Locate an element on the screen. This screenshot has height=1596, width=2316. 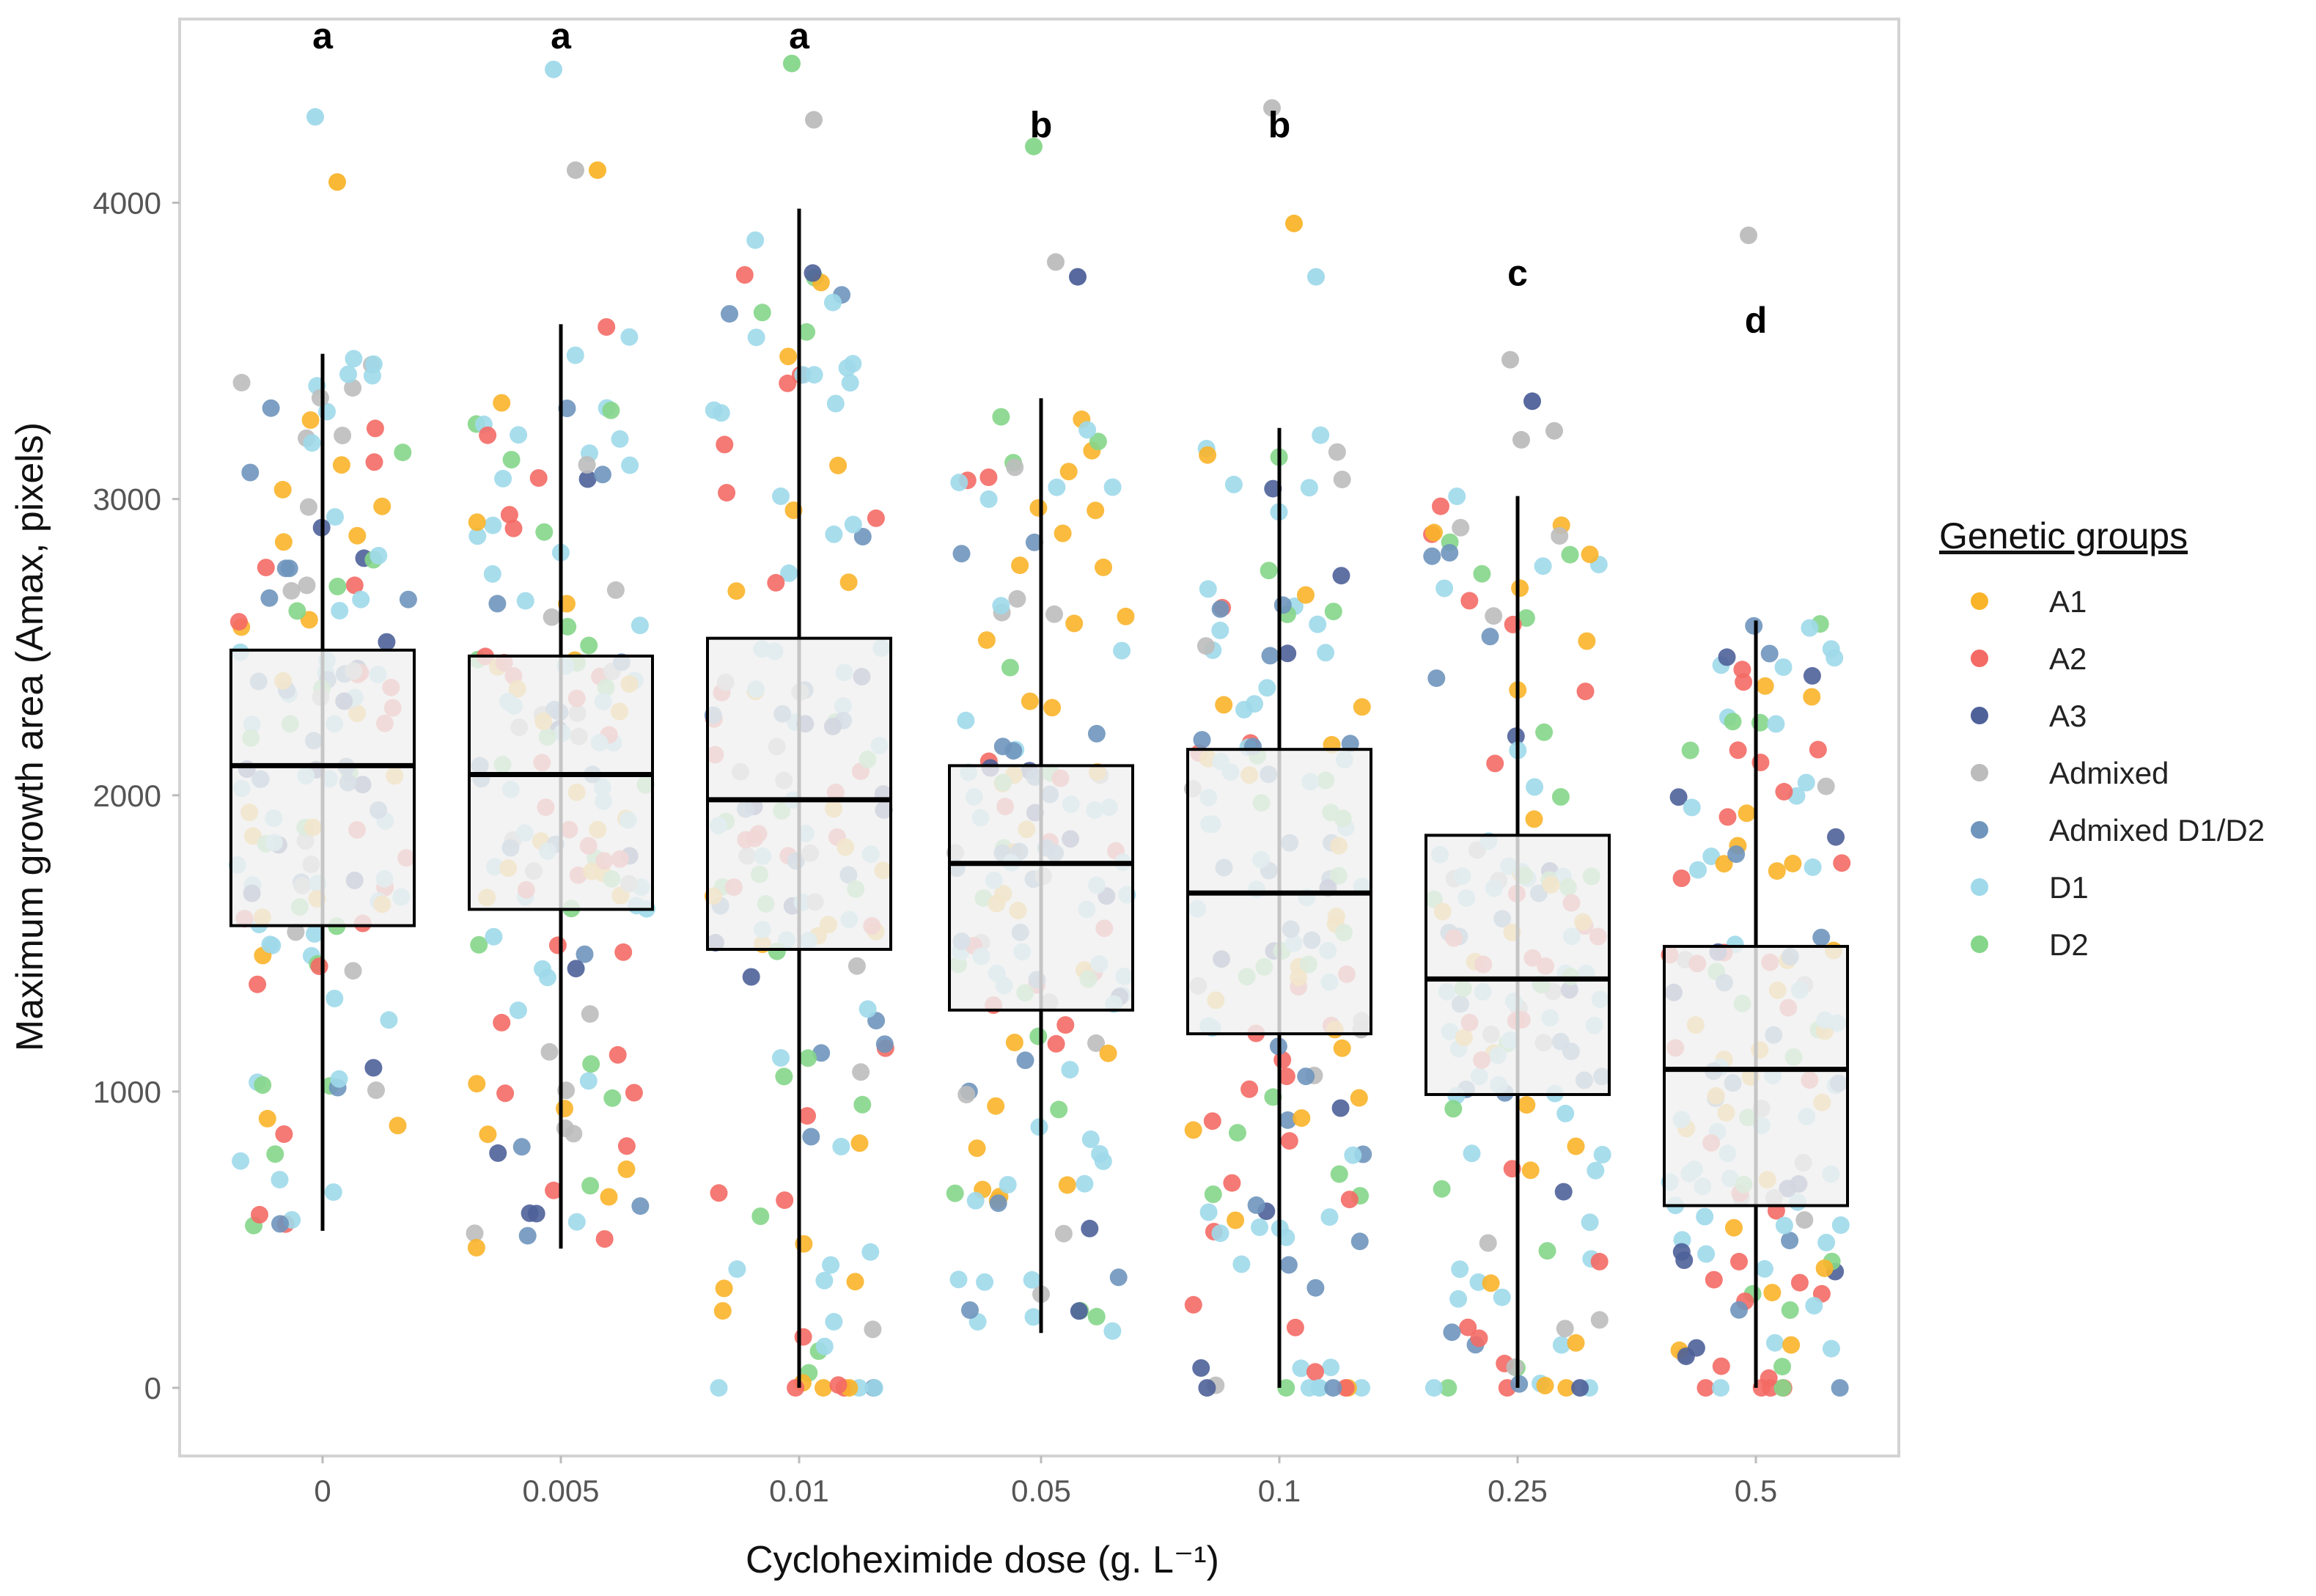
box-0.005 is located at coordinates (561, 782).